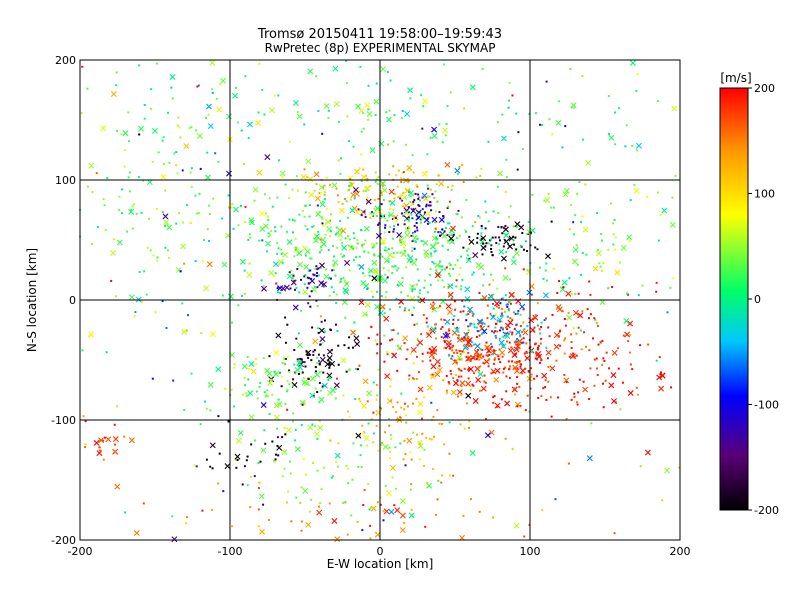 The height and width of the screenshot is (600, 800). Describe the element at coordinates (766, 405) in the screenshot. I see `colorbar-tick-label: -100` at that location.